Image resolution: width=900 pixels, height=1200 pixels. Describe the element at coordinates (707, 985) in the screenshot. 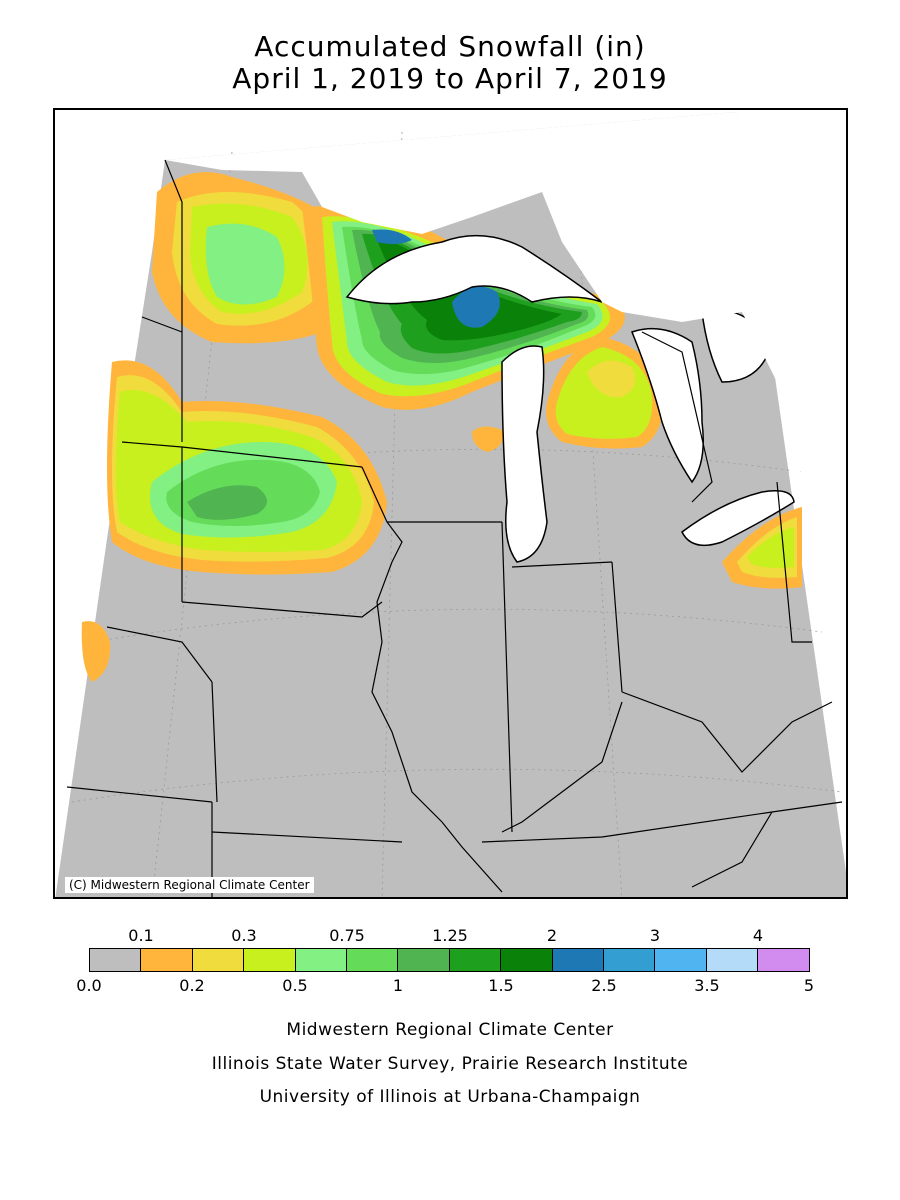

I see `legend-bottom-label: 3.5` at that location.